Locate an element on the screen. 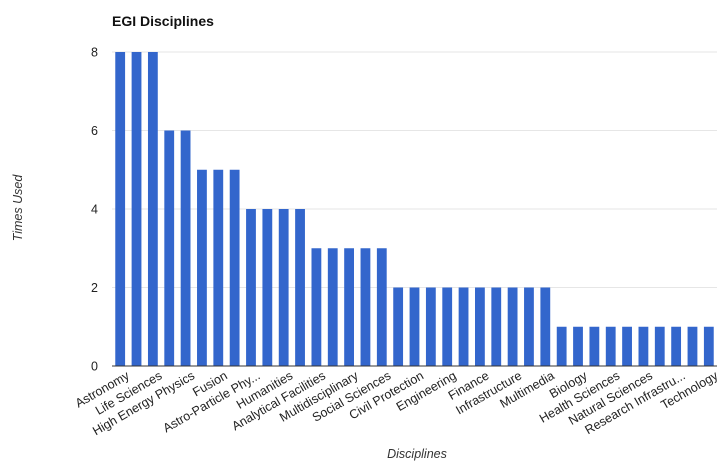  y-tick-label: 2 is located at coordinates (94, 288).